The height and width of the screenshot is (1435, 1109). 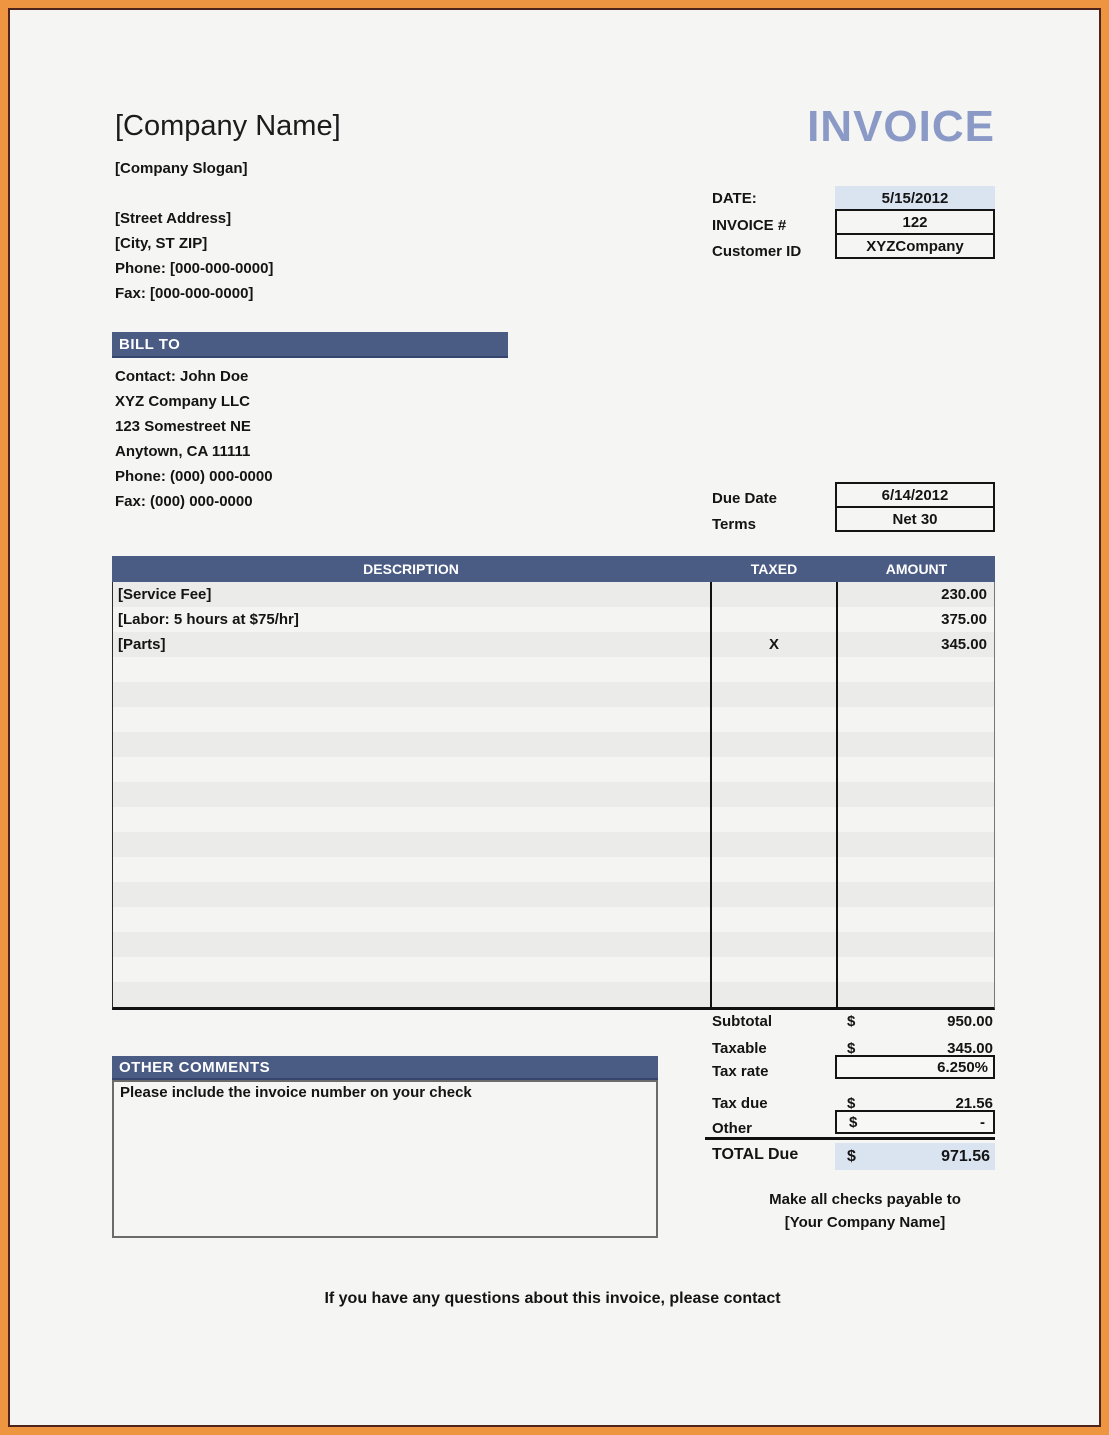 I want to click on customer-id-cell: XYZCompany, so click(x=915, y=246).